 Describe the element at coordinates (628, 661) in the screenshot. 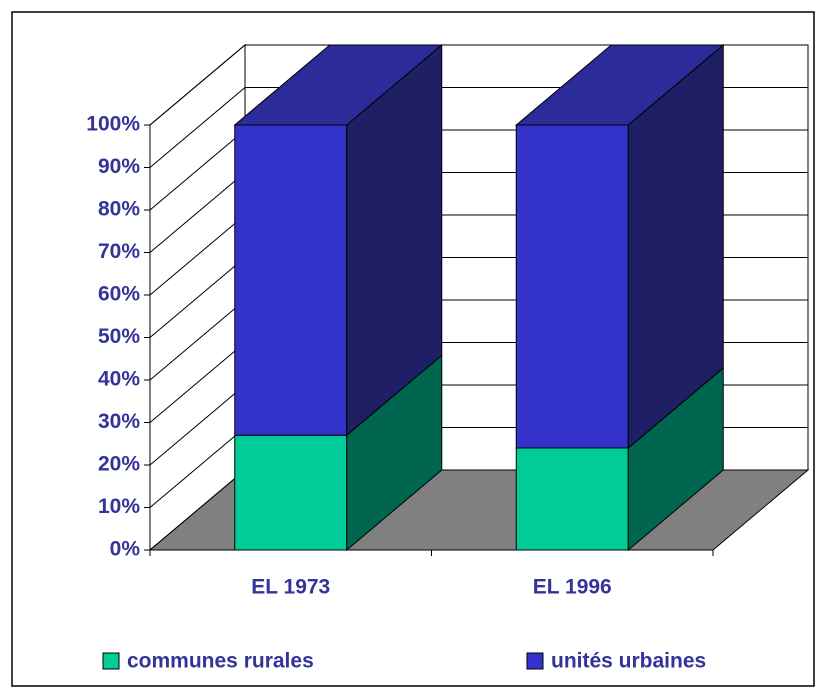

I see `legend-label: unités urbaines` at that location.